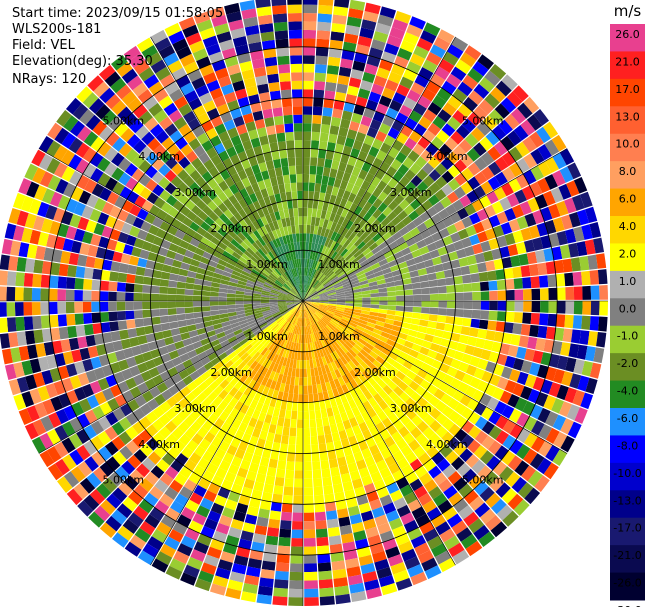 This screenshot has width=647, height=607. I want to click on colorbar-tick-label: 8.0, so click(628, 171).